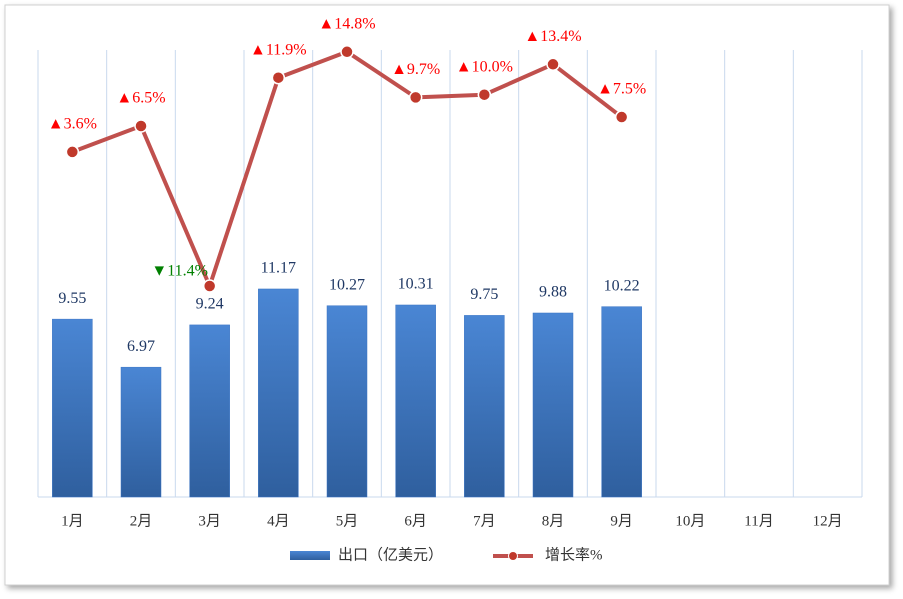 The height and width of the screenshot is (599, 903). I want to click on line-value-label: ▼11.4%, so click(179, 271).